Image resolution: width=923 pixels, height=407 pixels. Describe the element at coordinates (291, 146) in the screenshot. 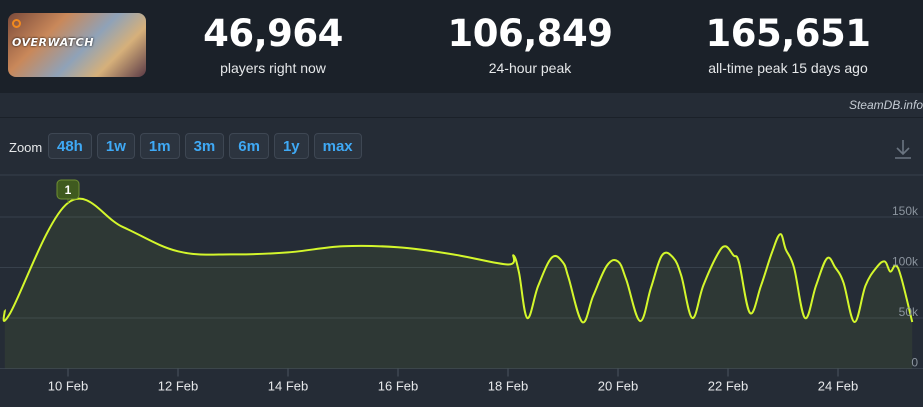

I see `zoom-1y-button: 1y` at that location.